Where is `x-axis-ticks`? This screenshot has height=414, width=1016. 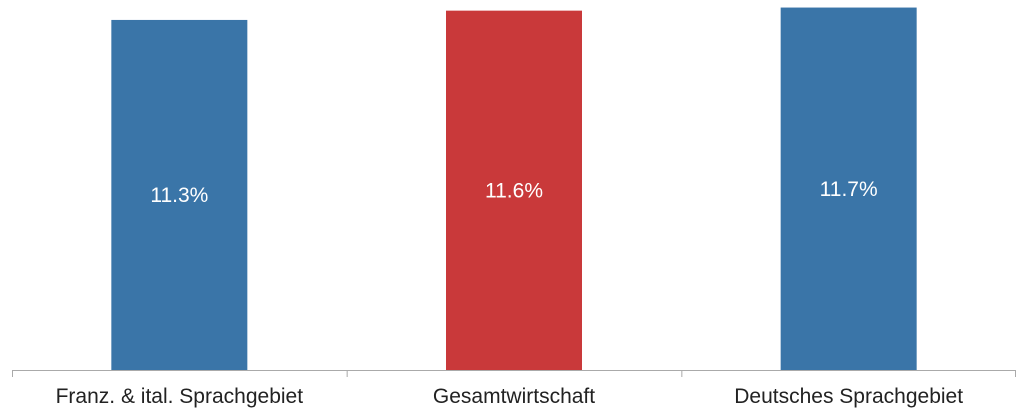 x-axis-ticks is located at coordinates (514, 373).